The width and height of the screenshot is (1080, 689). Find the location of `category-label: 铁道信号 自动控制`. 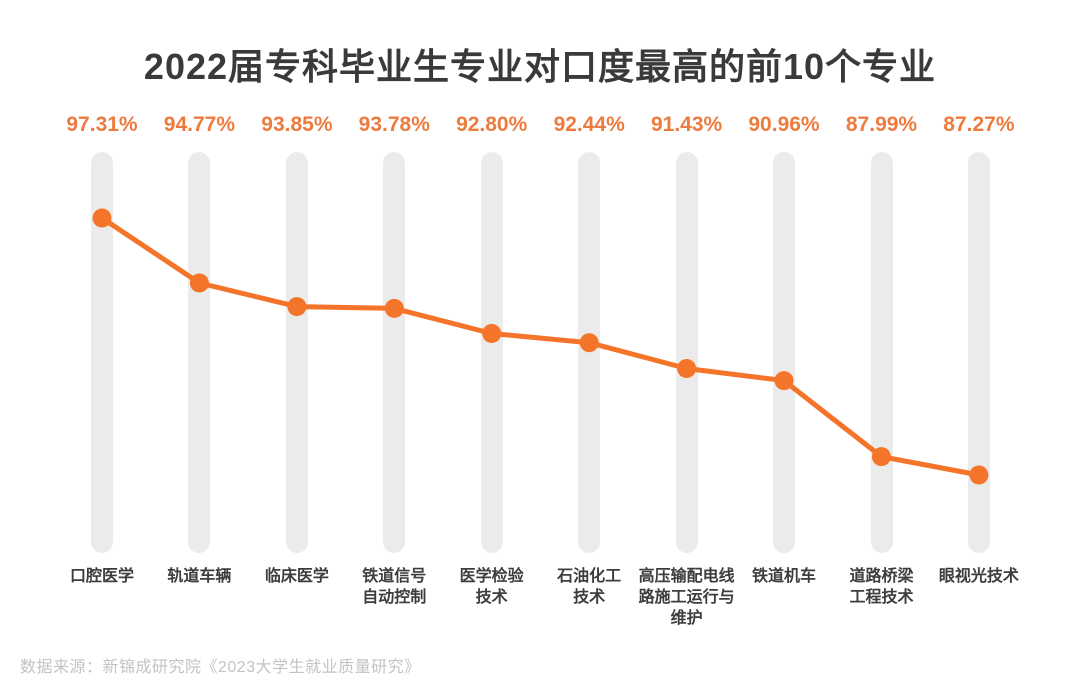

category-label: 铁道信号 自动控制 is located at coordinates (394, 587).